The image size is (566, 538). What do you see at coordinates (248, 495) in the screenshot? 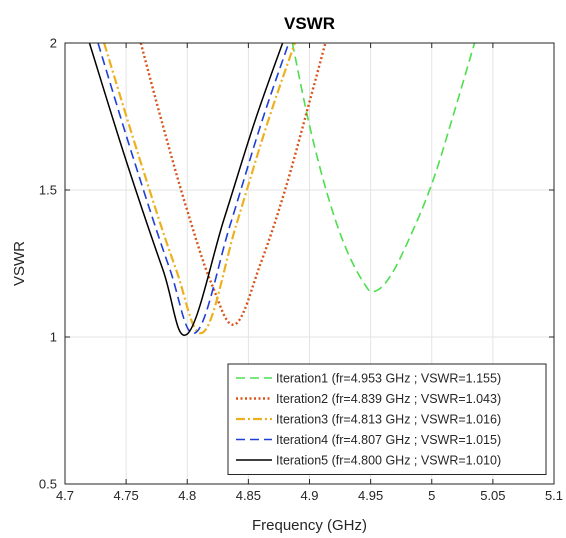
I see `x-tick-label: 4.85` at bounding box center [248, 495].